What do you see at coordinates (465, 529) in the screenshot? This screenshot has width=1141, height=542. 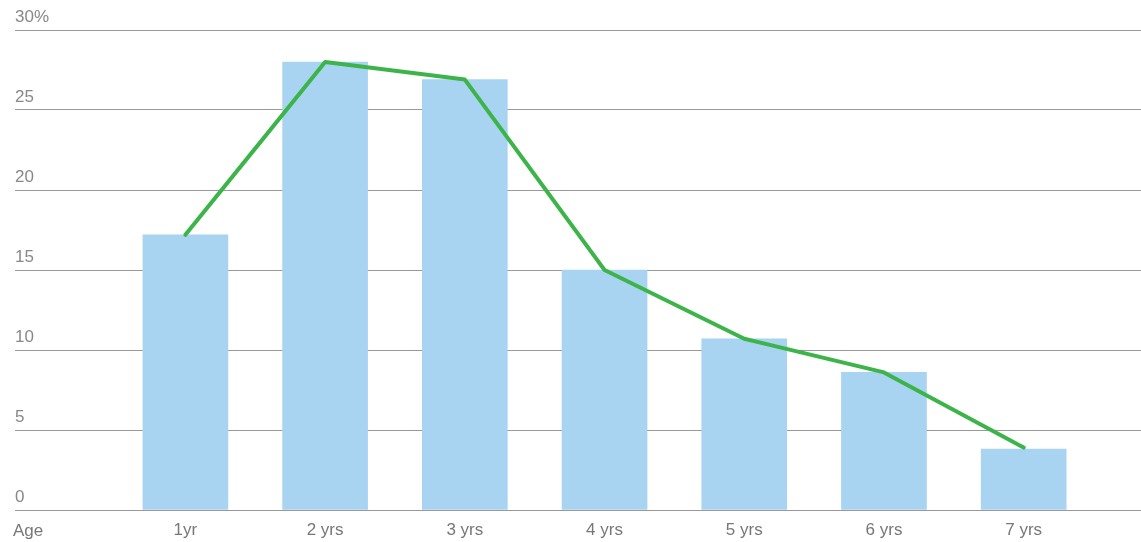 I see `x-tick-label: 3 yrs` at bounding box center [465, 529].